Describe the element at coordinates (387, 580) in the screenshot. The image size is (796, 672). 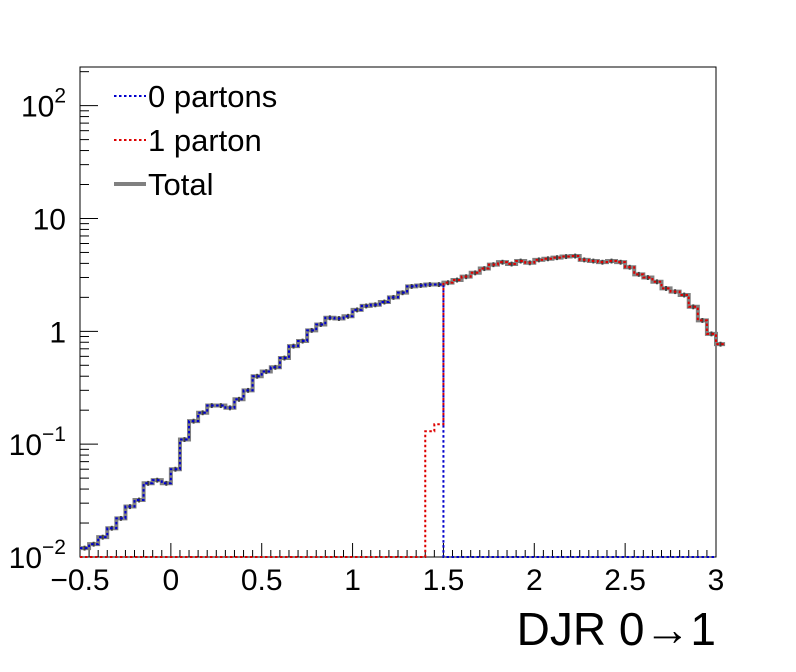
I see `x-tick-labels: −0.5 0 0.5 1 1.5 2 2.5 3` at that location.